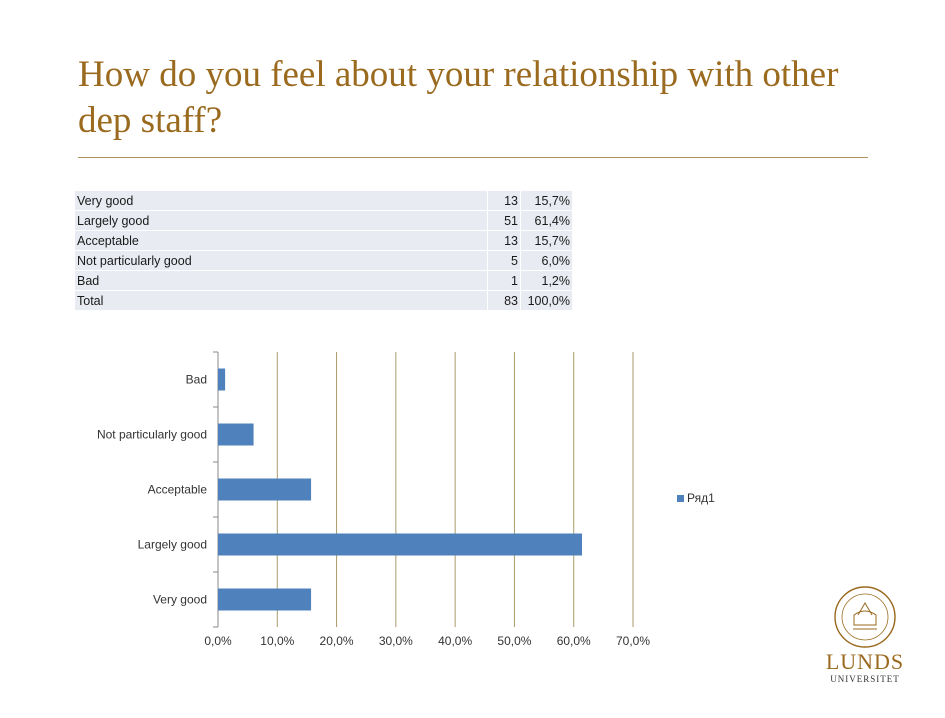 The height and width of the screenshot is (718, 945). I want to click on logo-wordmark: LUNDS, so click(865, 661).